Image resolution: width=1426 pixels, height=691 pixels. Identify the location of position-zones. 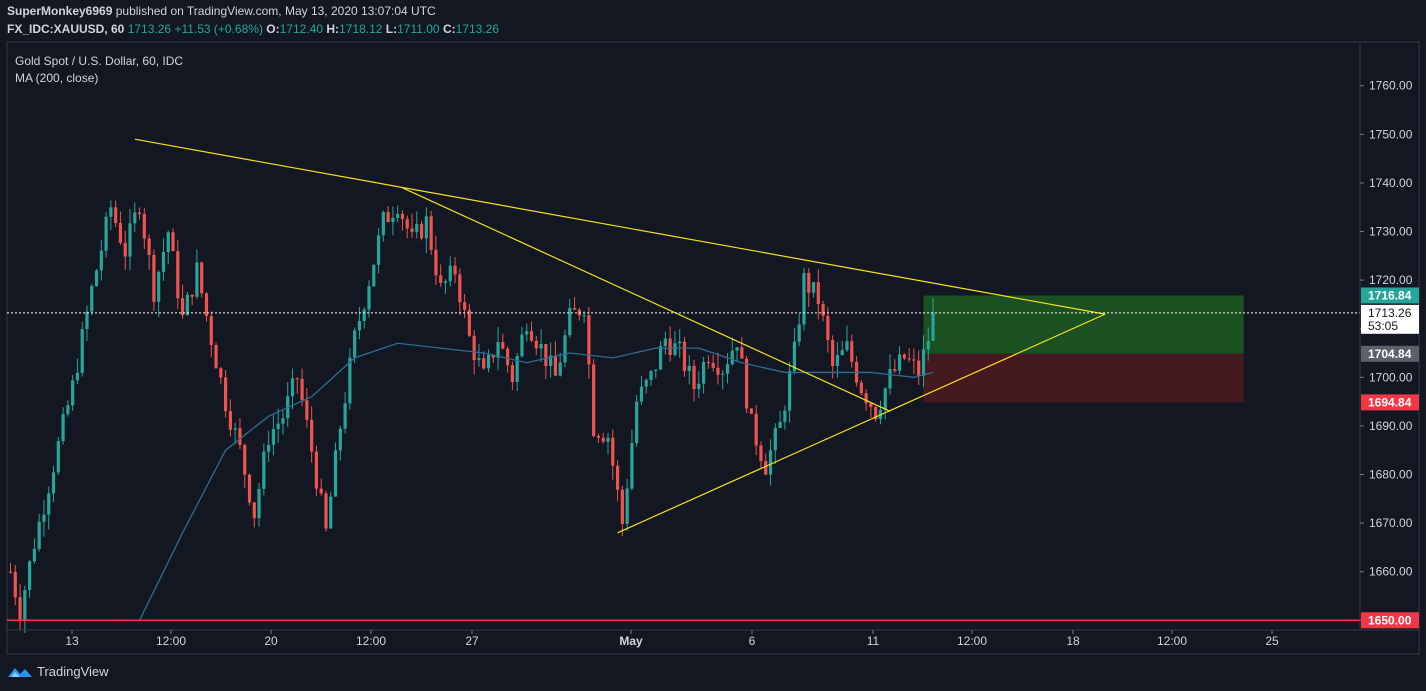
(1083, 349).